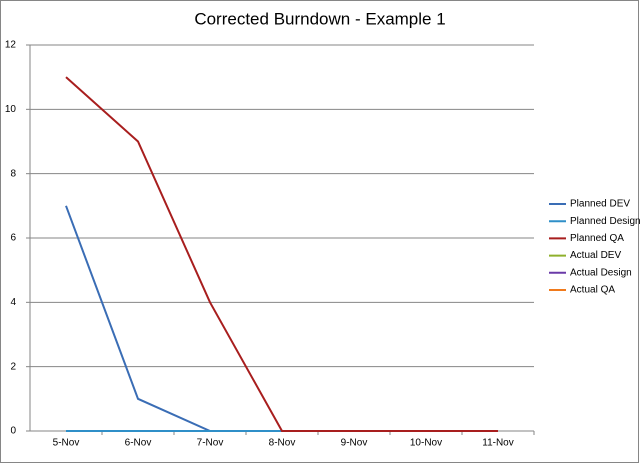 The height and width of the screenshot is (464, 640). I want to click on x-tick-label: 6-Nov, so click(138, 443).